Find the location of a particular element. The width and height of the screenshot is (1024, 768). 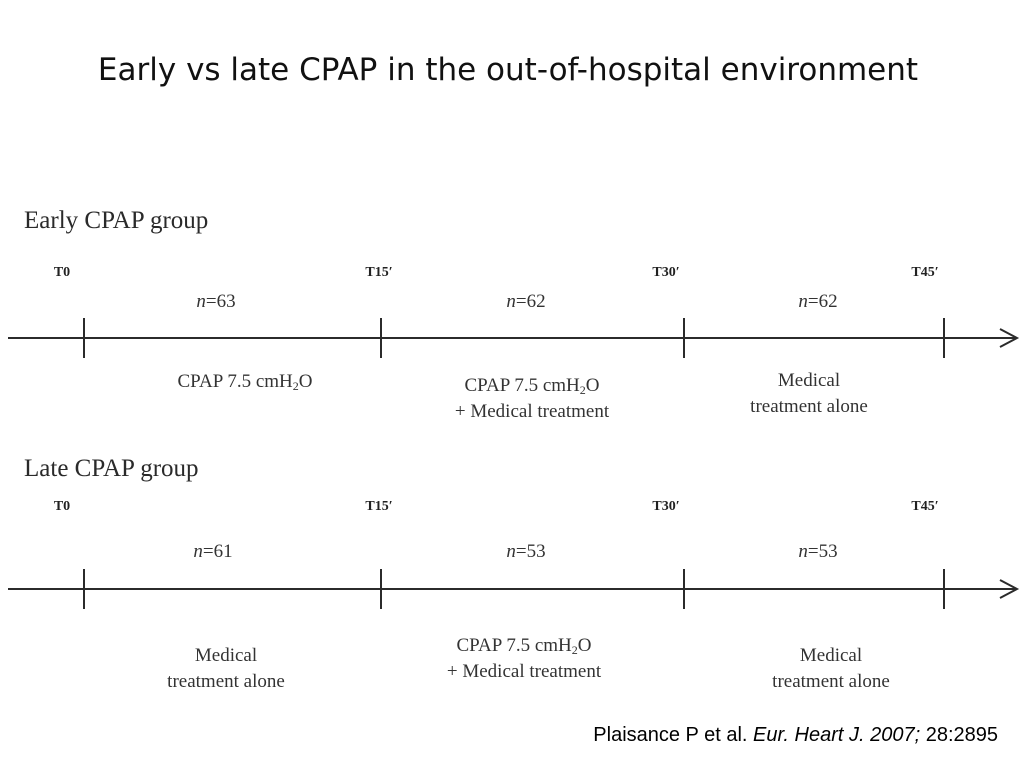

early-sample-size: n=63 is located at coordinates (216, 301).